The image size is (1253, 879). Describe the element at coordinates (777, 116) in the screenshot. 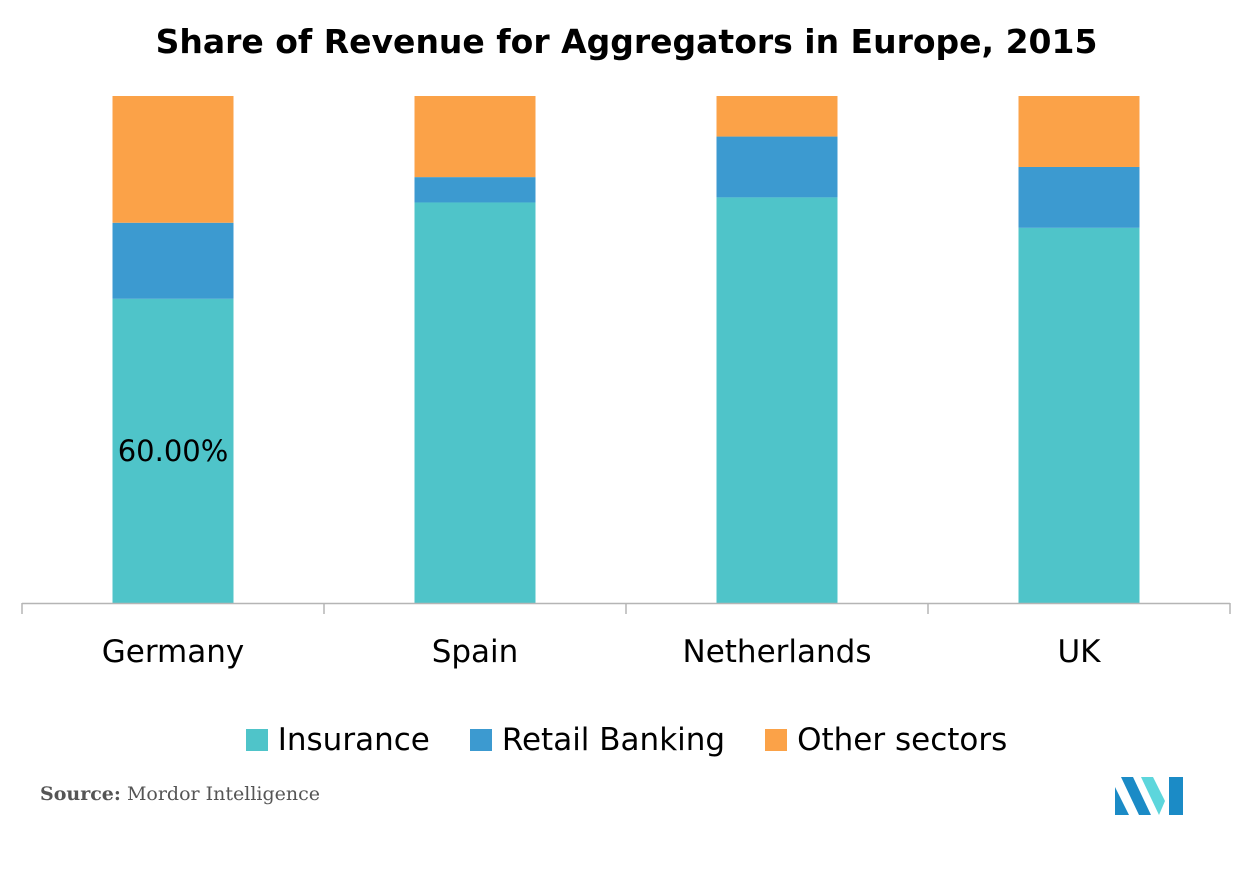

I see `bar-netherlands-other-sectors` at that location.